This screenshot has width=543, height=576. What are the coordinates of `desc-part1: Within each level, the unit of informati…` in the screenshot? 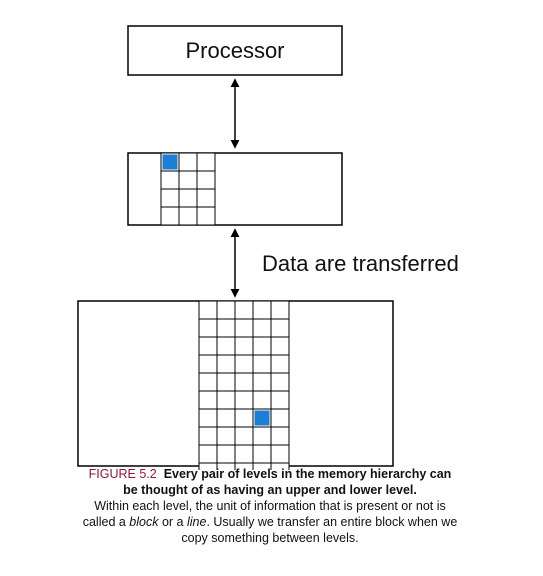 It's located at (264, 514).